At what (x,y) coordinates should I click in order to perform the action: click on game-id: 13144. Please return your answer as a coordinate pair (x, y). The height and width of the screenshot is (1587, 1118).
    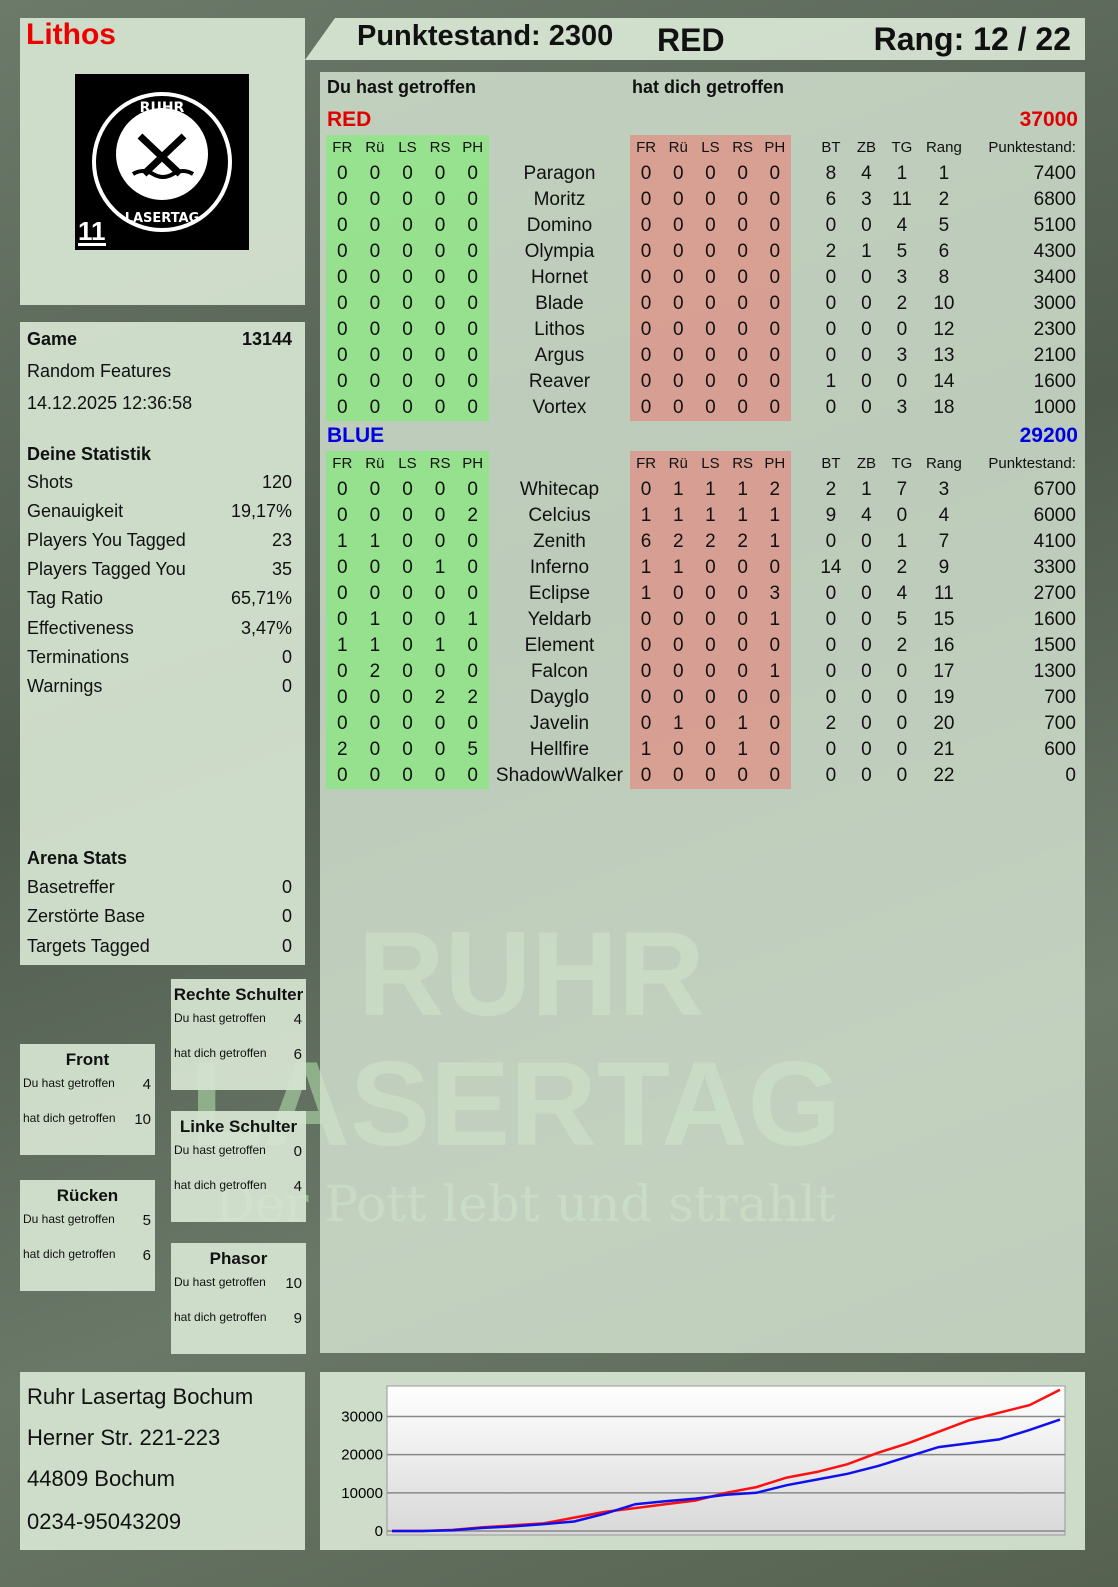
    Looking at the image, I should click on (266, 339).